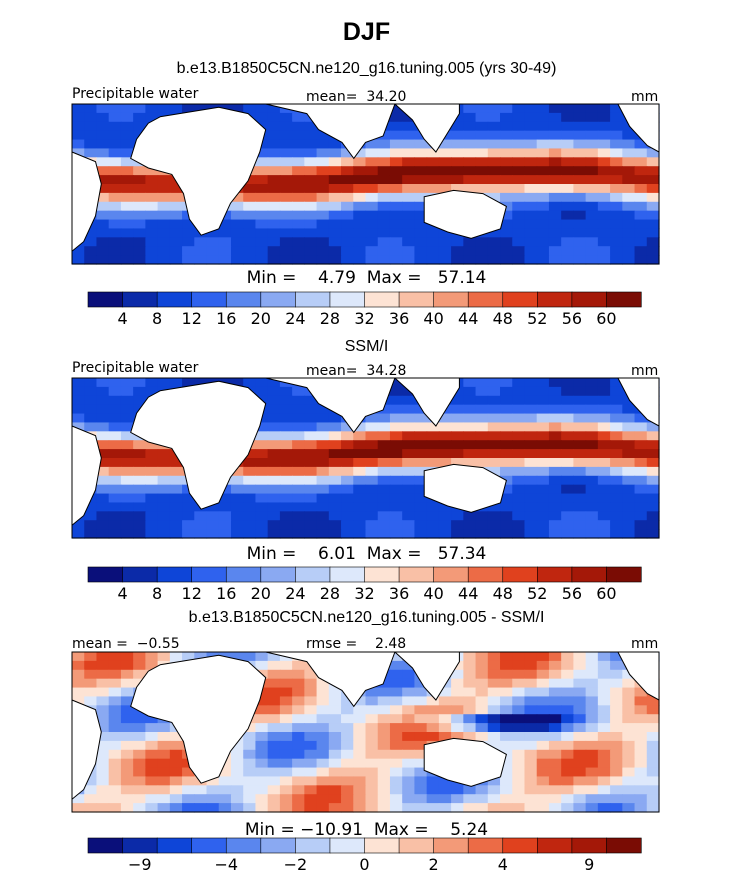  What do you see at coordinates (135, 94) in the screenshot?
I see `panel-1-variable-label: Precipitable water` at bounding box center [135, 94].